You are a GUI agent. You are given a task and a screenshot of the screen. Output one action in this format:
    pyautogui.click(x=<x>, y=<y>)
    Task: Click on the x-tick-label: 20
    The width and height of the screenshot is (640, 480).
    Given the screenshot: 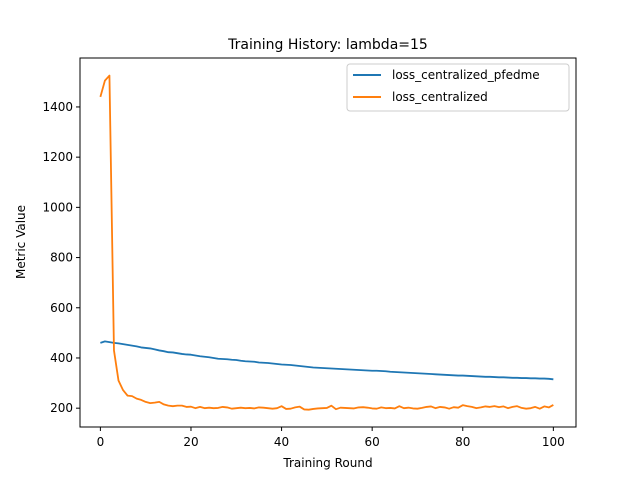 What is the action you would take?
    pyautogui.click(x=190, y=442)
    